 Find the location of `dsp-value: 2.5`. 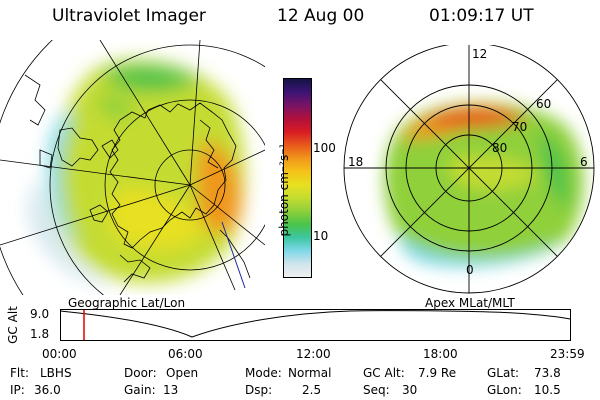

dsp-value: 2.5 is located at coordinates (312, 390).